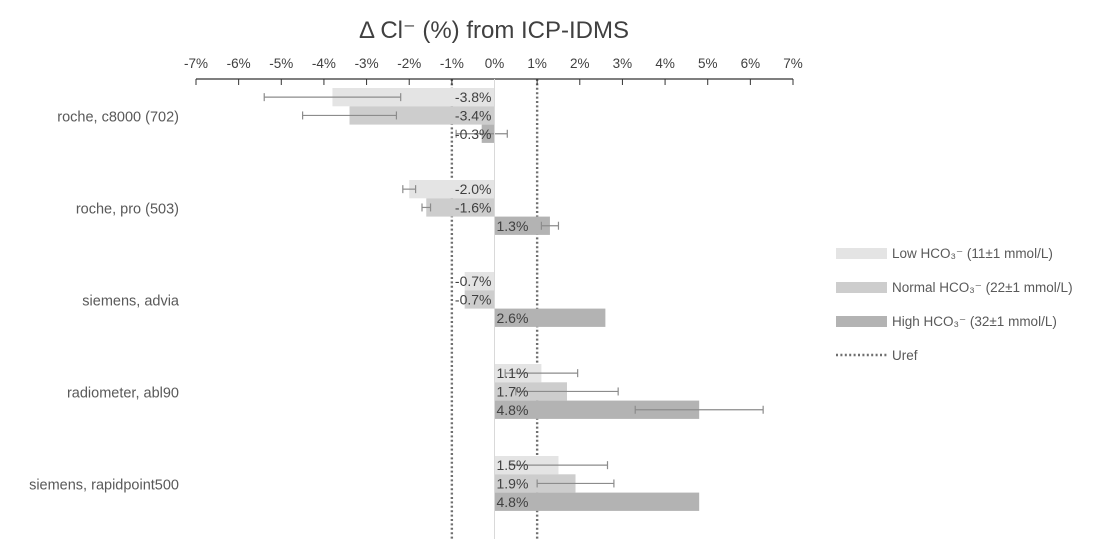 The width and height of the screenshot is (1109, 539). I want to click on category-label: siemens, rapidpoint500, so click(104, 485).